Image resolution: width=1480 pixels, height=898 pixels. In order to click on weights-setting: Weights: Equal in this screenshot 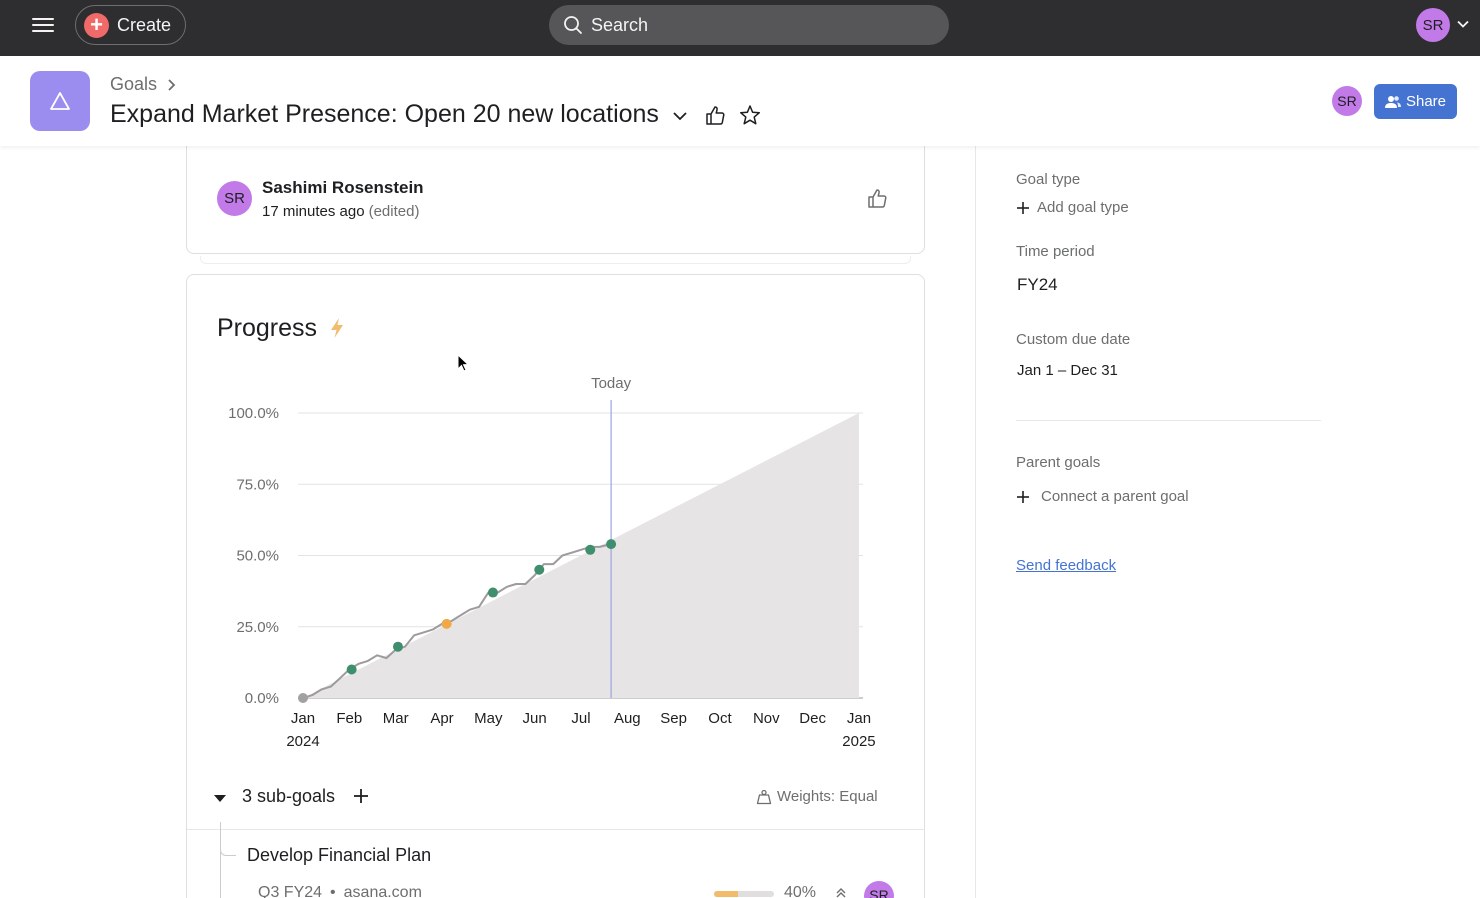, I will do `click(817, 796)`.